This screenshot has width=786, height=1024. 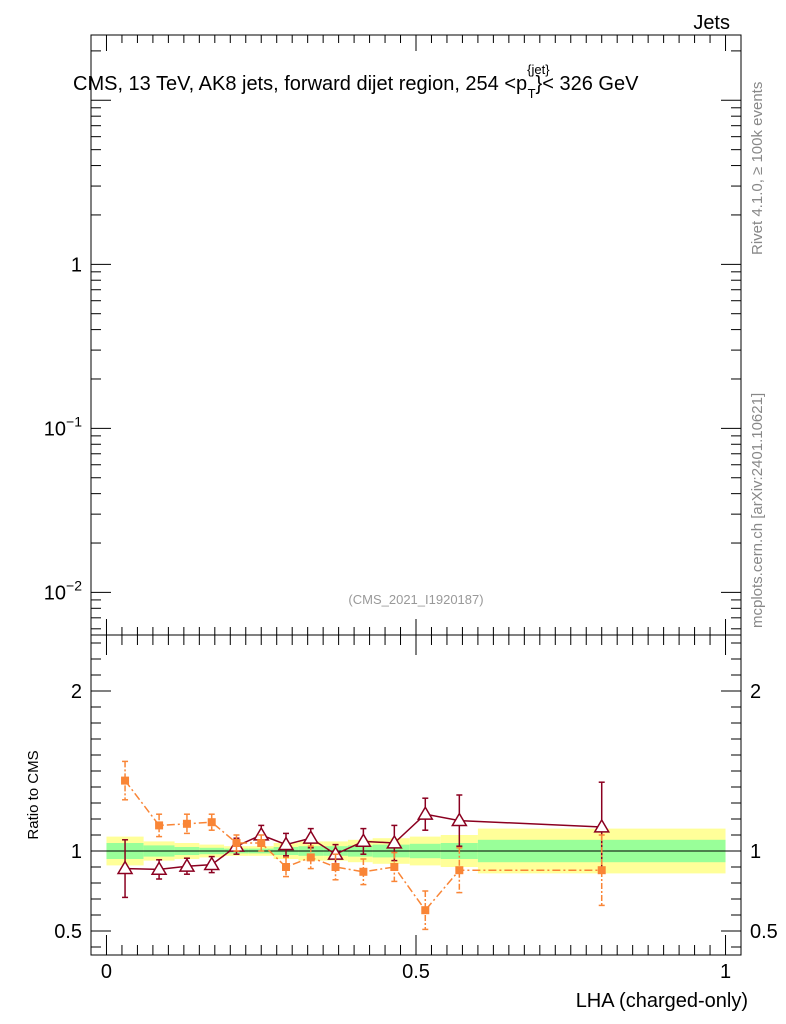 I want to click on main-y-tick-label: 10⁻², so click(x=63, y=590).